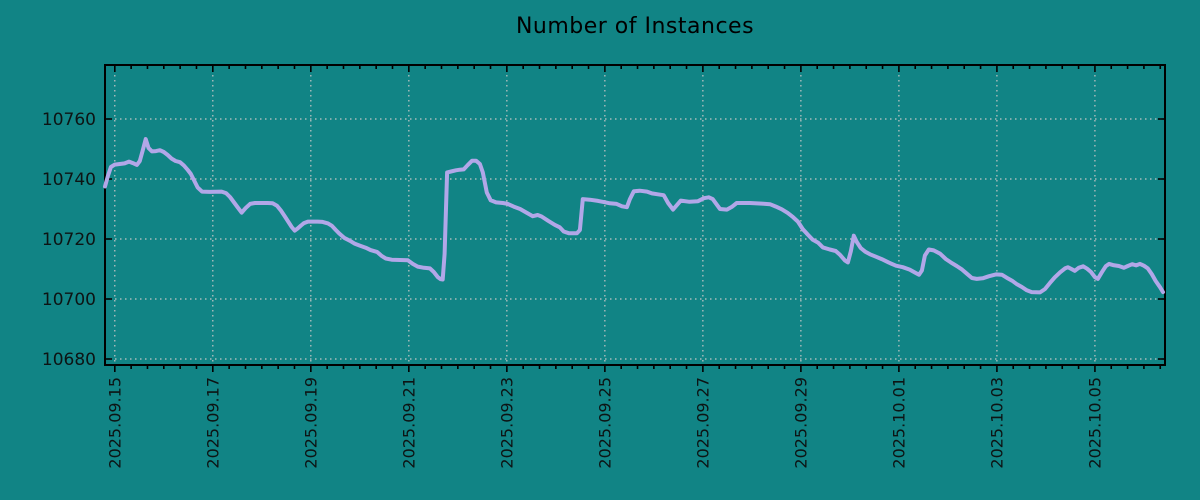  What do you see at coordinates (1094, 423) in the screenshot?
I see `x-tick-label: 2025.10.05` at bounding box center [1094, 423].